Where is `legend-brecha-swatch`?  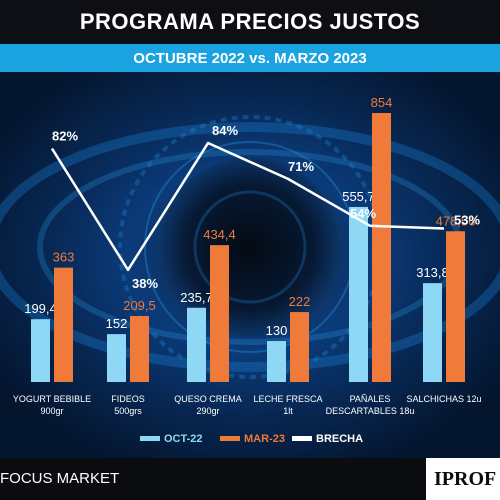 legend-brecha-swatch is located at coordinates (302, 438).